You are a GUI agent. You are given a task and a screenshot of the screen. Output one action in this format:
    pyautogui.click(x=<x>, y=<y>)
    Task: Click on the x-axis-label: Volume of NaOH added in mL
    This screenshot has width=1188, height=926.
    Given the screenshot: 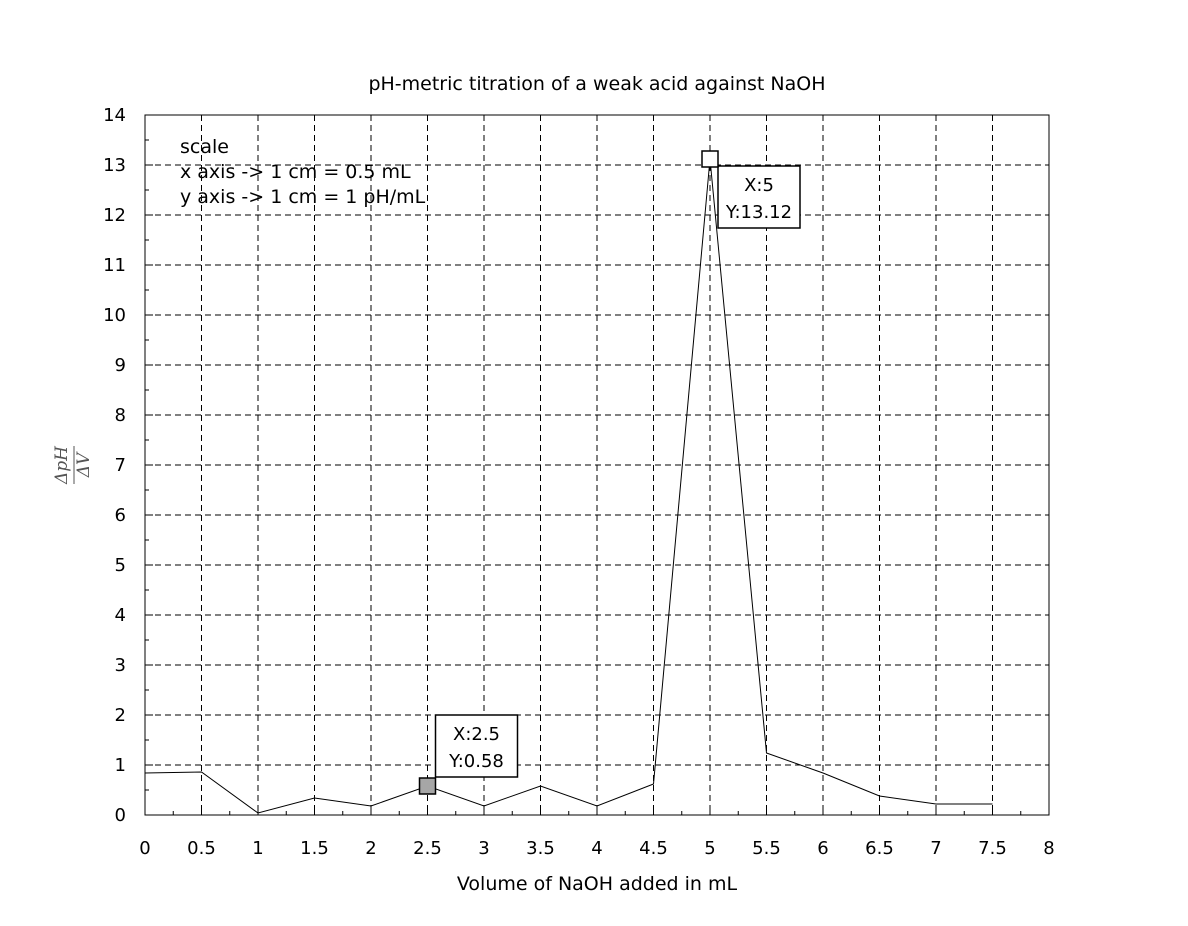 What is the action you would take?
    pyautogui.click(x=597, y=884)
    